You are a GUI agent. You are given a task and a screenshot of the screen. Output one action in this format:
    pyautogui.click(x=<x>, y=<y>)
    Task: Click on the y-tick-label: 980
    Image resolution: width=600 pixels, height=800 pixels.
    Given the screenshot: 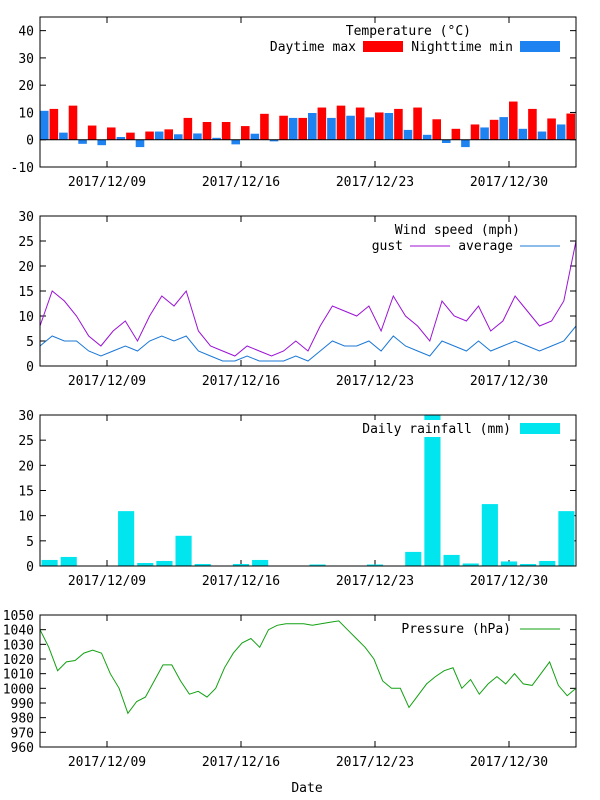 What is the action you would take?
    pyautogui.click(x=22, y=719)
    